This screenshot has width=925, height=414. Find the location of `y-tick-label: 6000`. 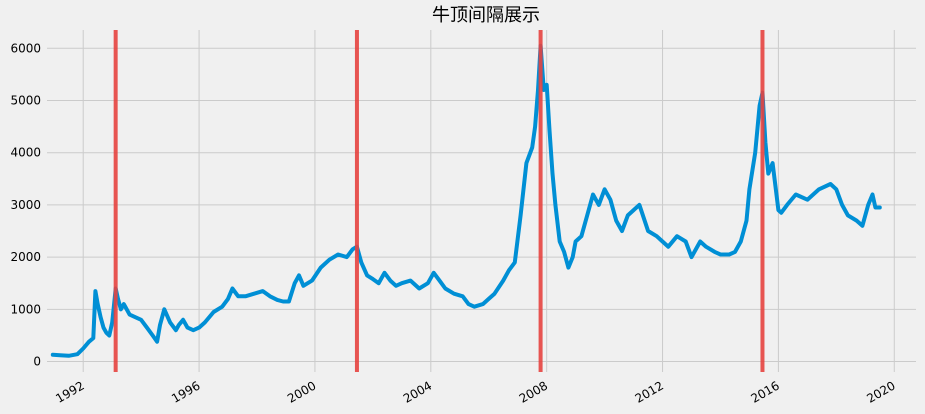

y-tick-label: 6000 is located at coordinates (25, 48).